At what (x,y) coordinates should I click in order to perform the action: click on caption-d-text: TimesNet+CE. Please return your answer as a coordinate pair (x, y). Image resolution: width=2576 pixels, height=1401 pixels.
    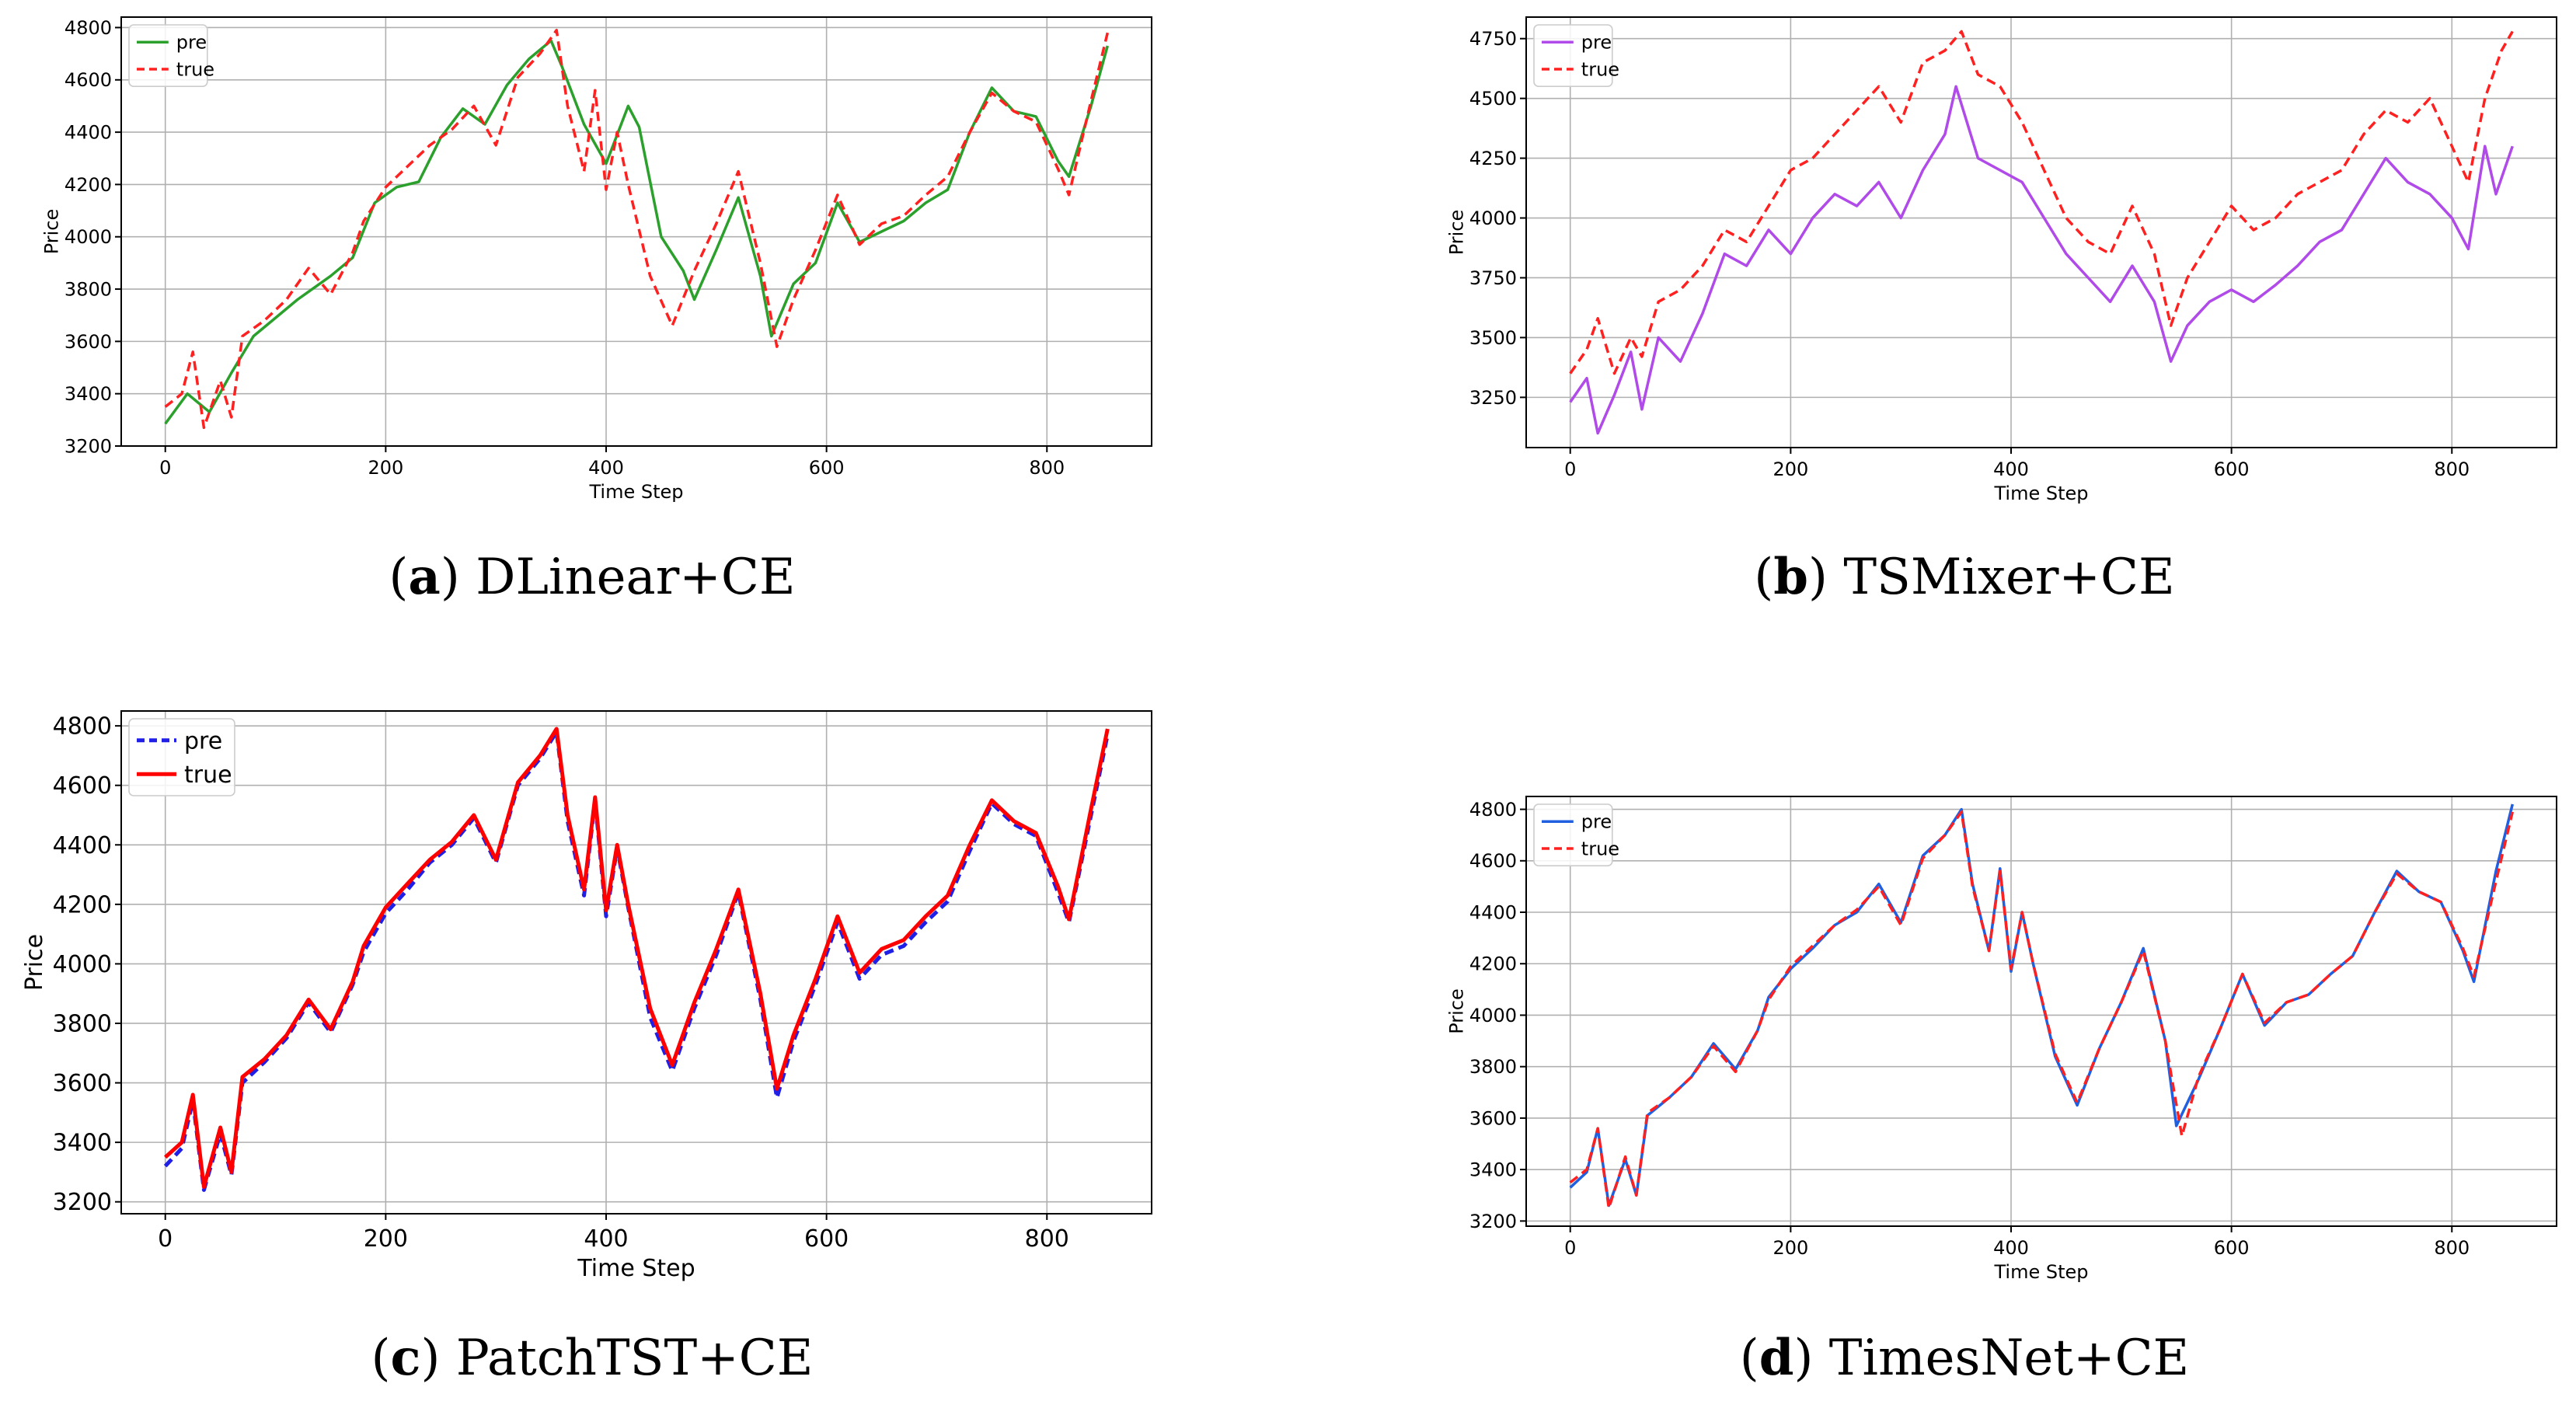
    Looking at the image, I should click on (2009, 1358).